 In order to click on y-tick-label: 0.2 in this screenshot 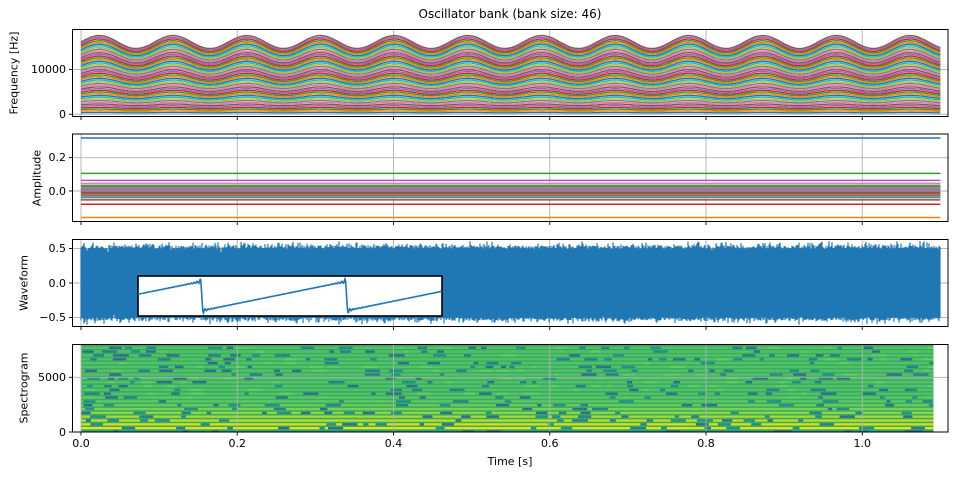, I will do `click(57, 158)`.